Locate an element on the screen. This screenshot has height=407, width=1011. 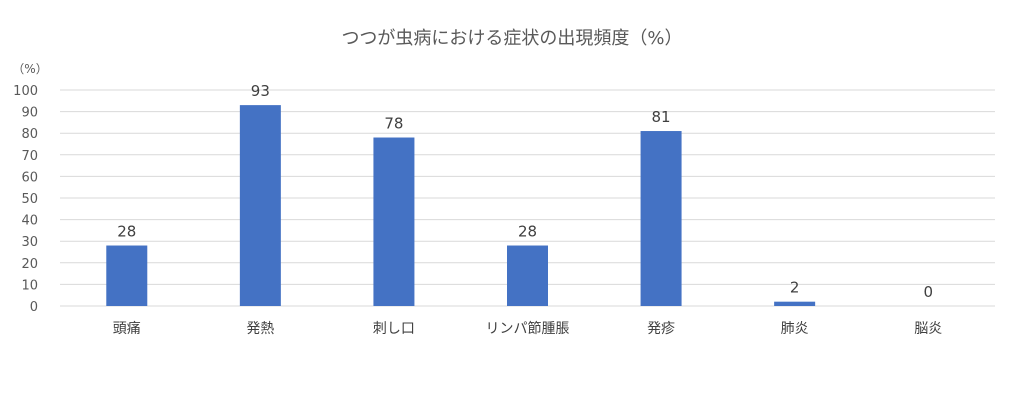
category-label: 肺炎 is located at coordinates (795, 329).